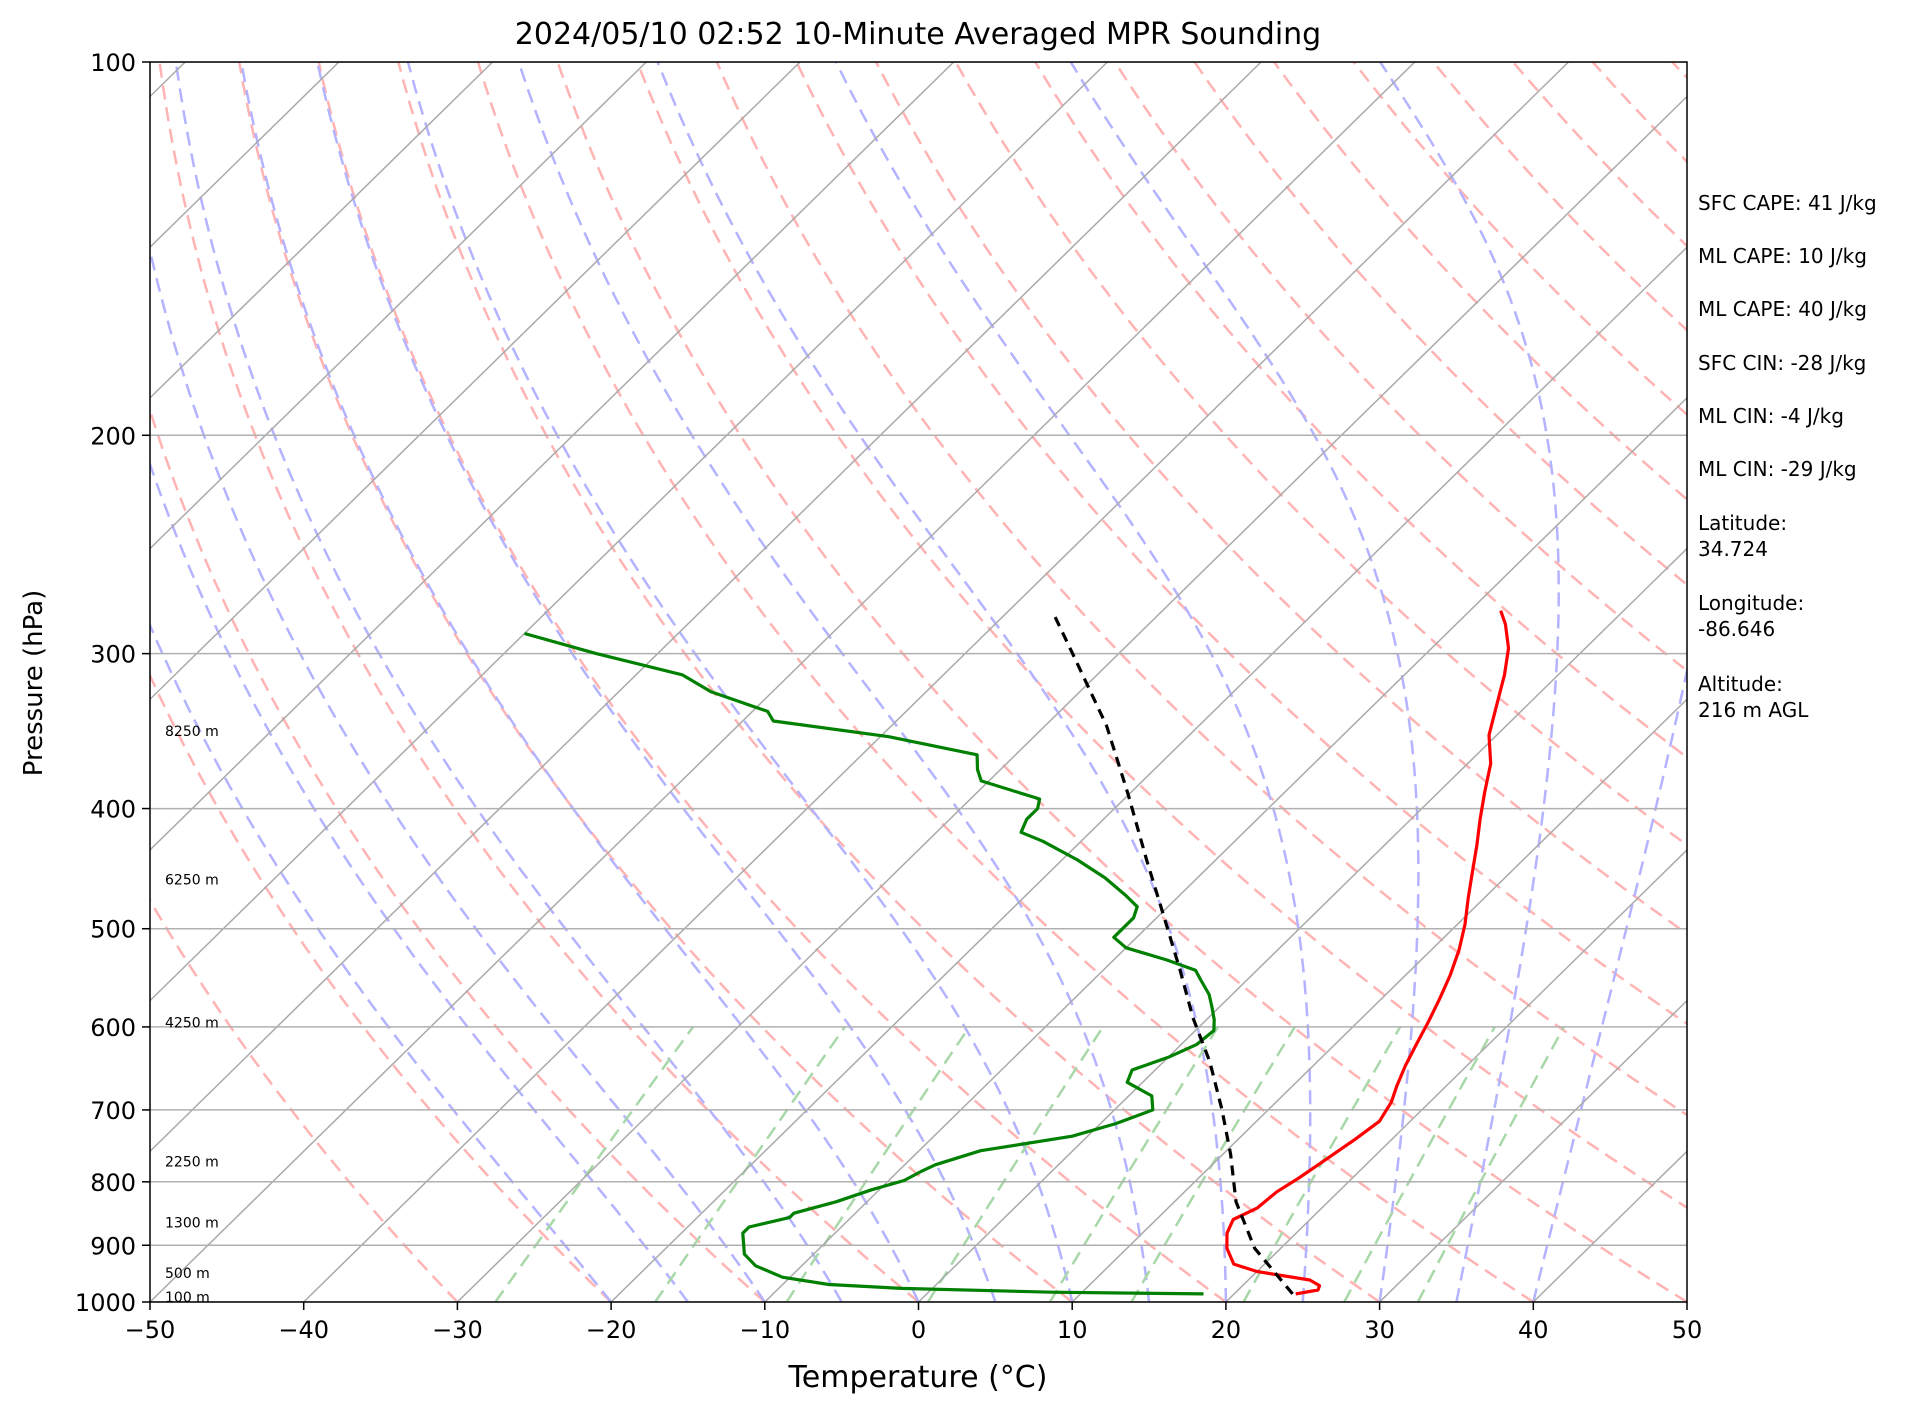  What do you see at coordinates (1379, 1330) in the screenshot?
I see `x-tick-label: 30` at bounding box center [1379, 1330].